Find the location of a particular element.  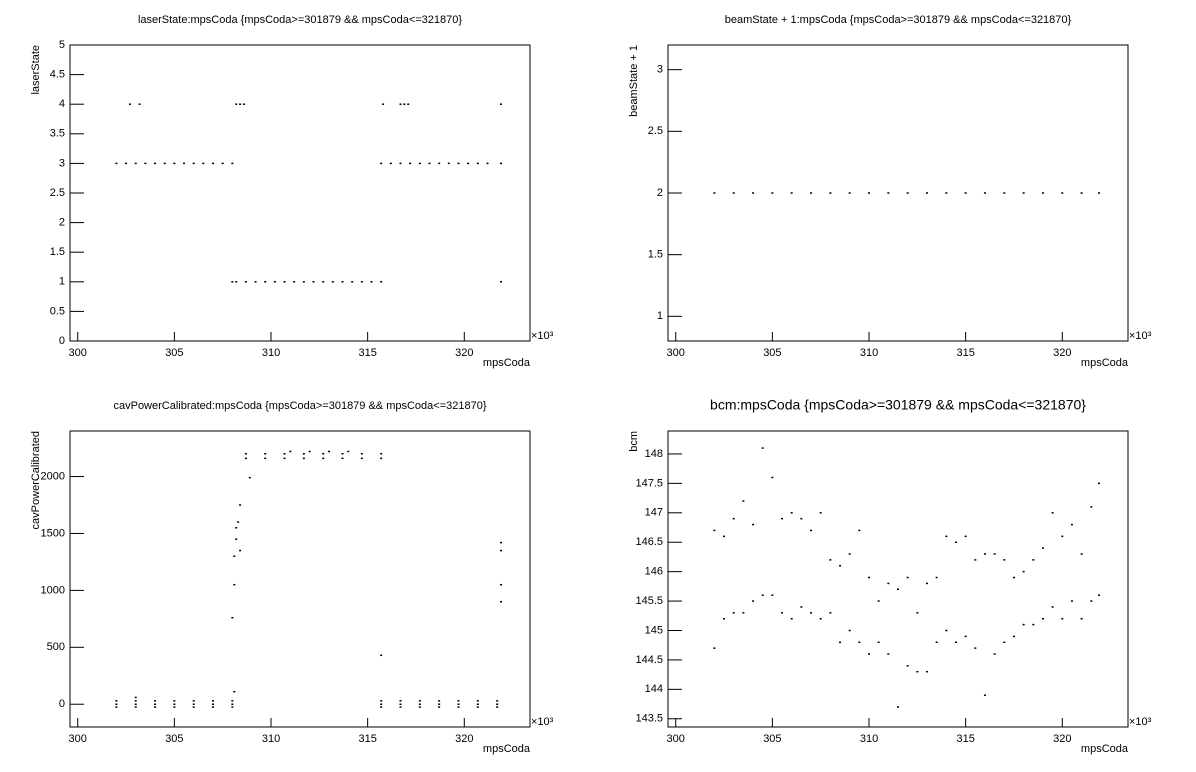

x-axis-label: mpsCoda is located at coordinates (1105, 363).